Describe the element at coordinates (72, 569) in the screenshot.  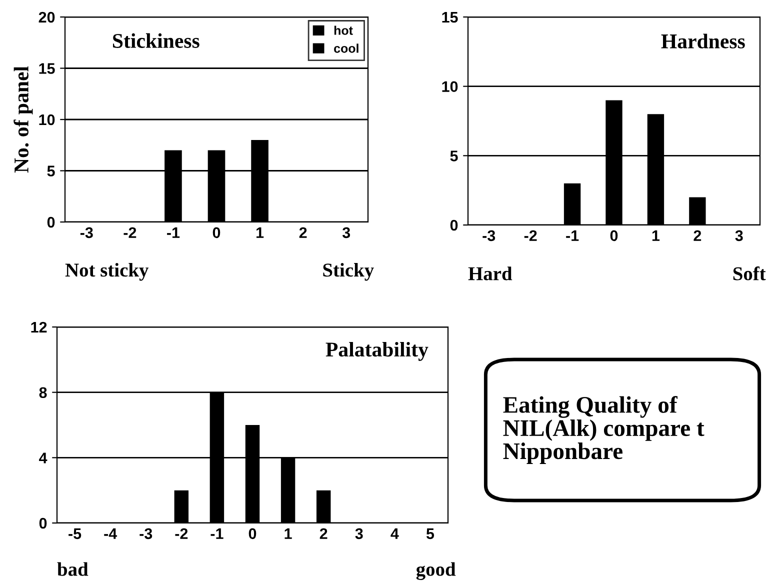
I see `text: bad` at that location.